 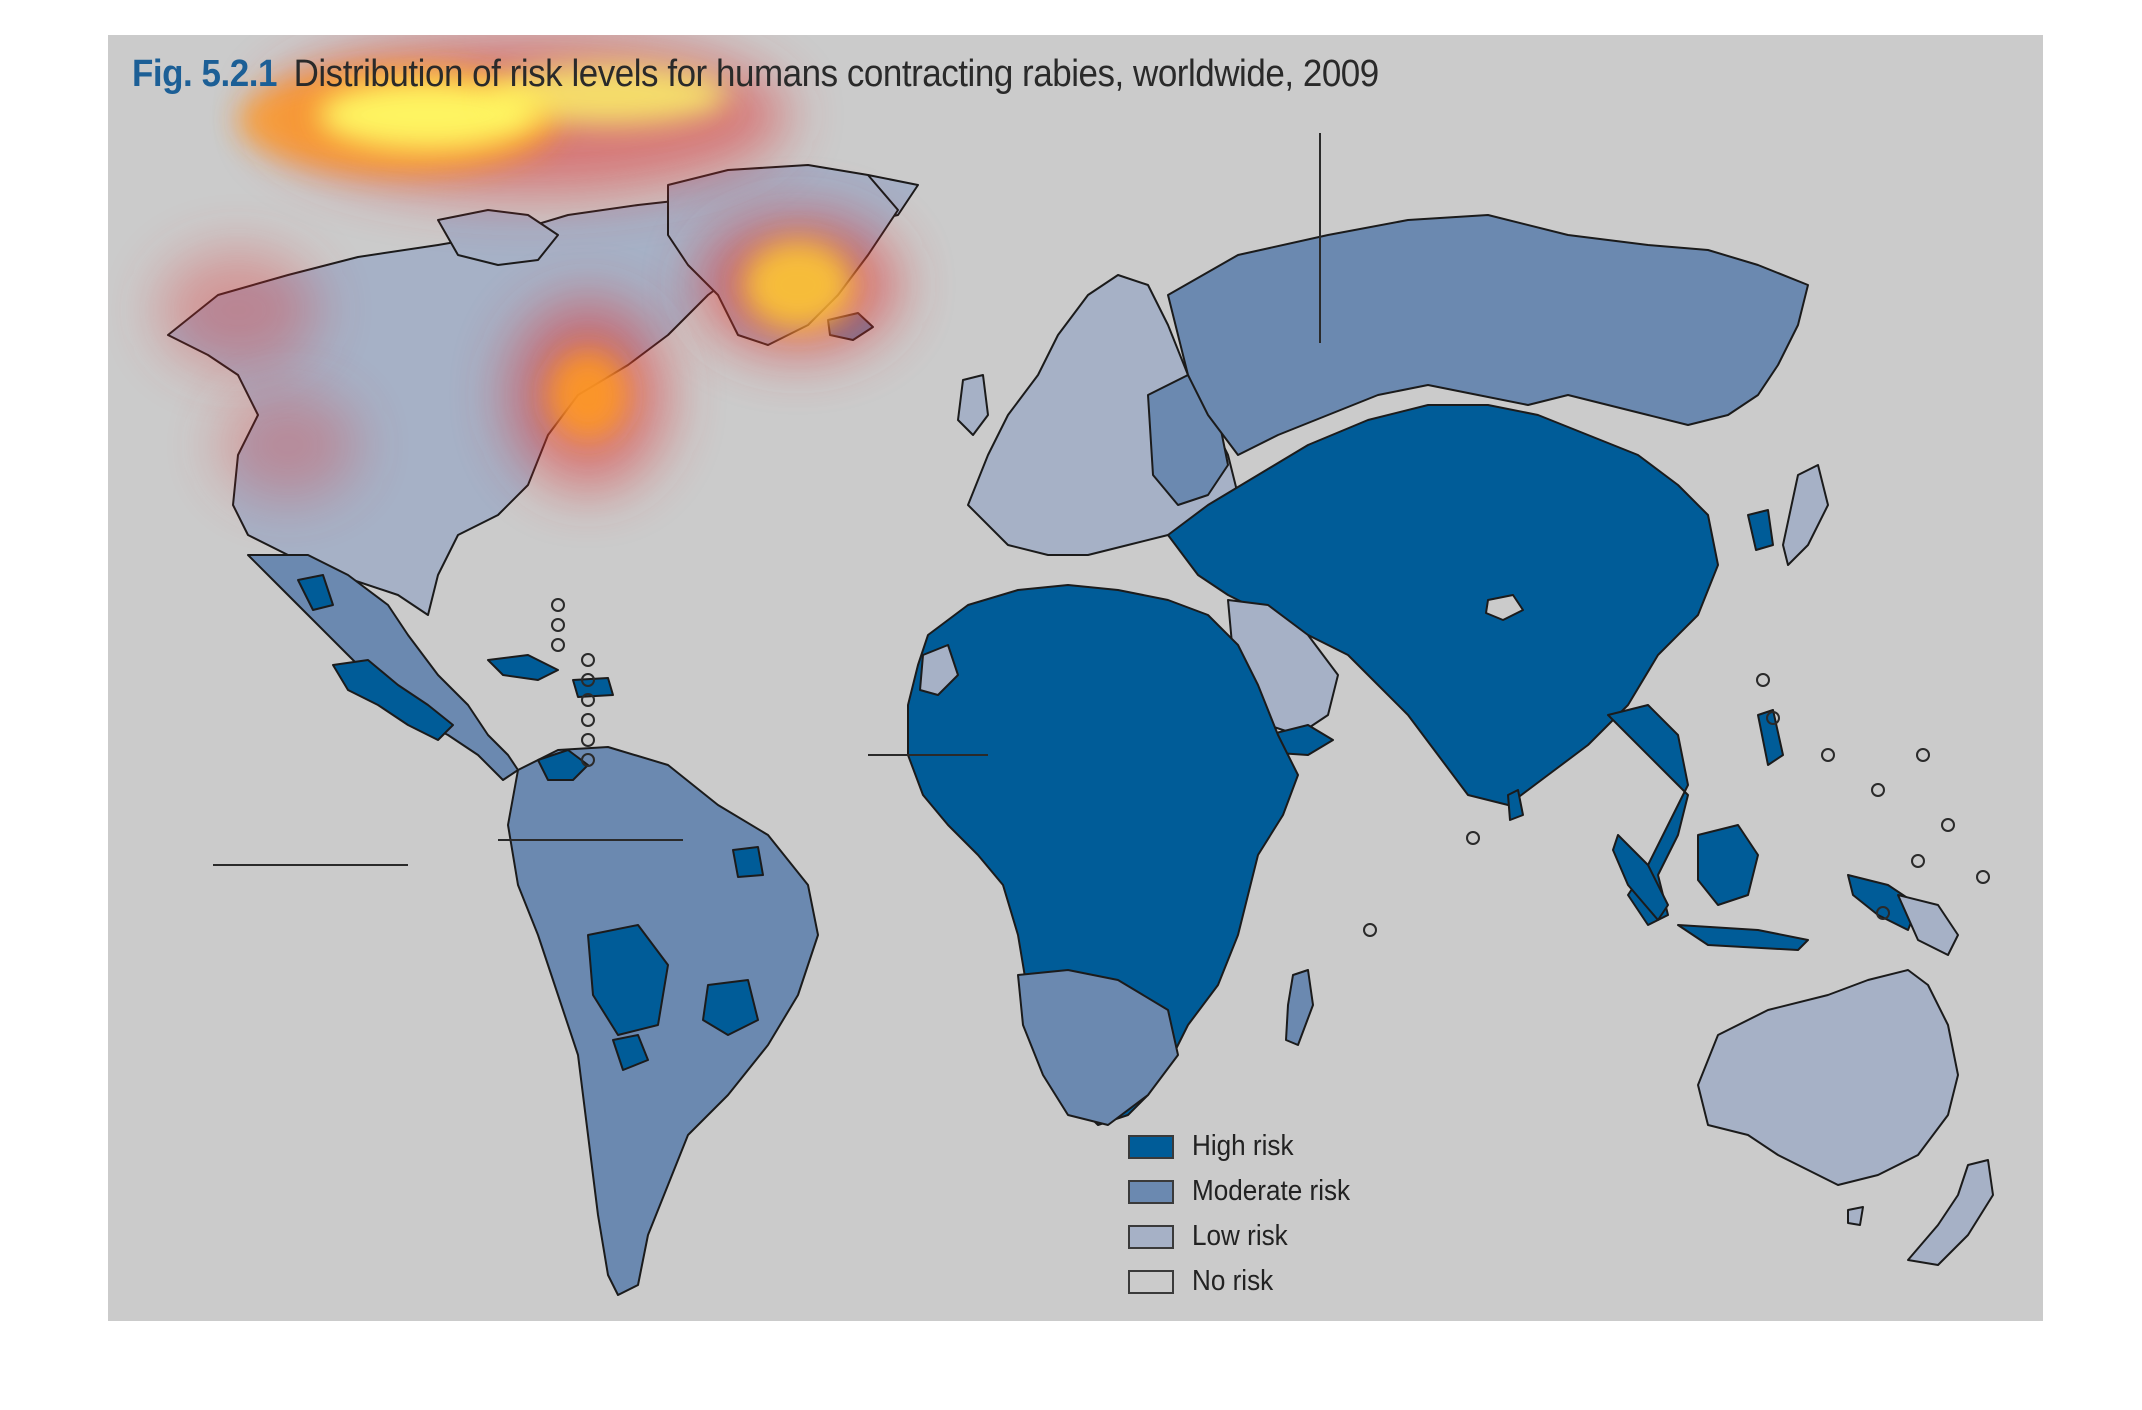 I want to click on legend-label-low: Low risk, so click(x=1240, y=1236).